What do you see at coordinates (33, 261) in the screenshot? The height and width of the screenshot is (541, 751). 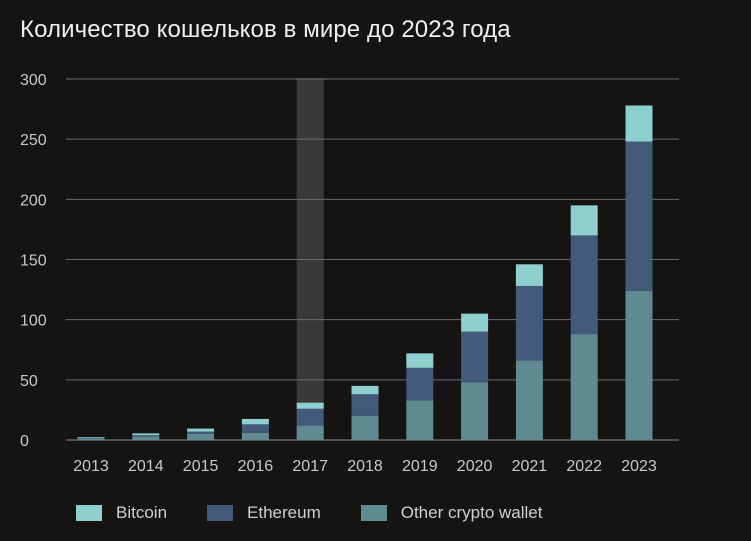 I see `y-tick-label: 150` at bounding box center [33, 261].